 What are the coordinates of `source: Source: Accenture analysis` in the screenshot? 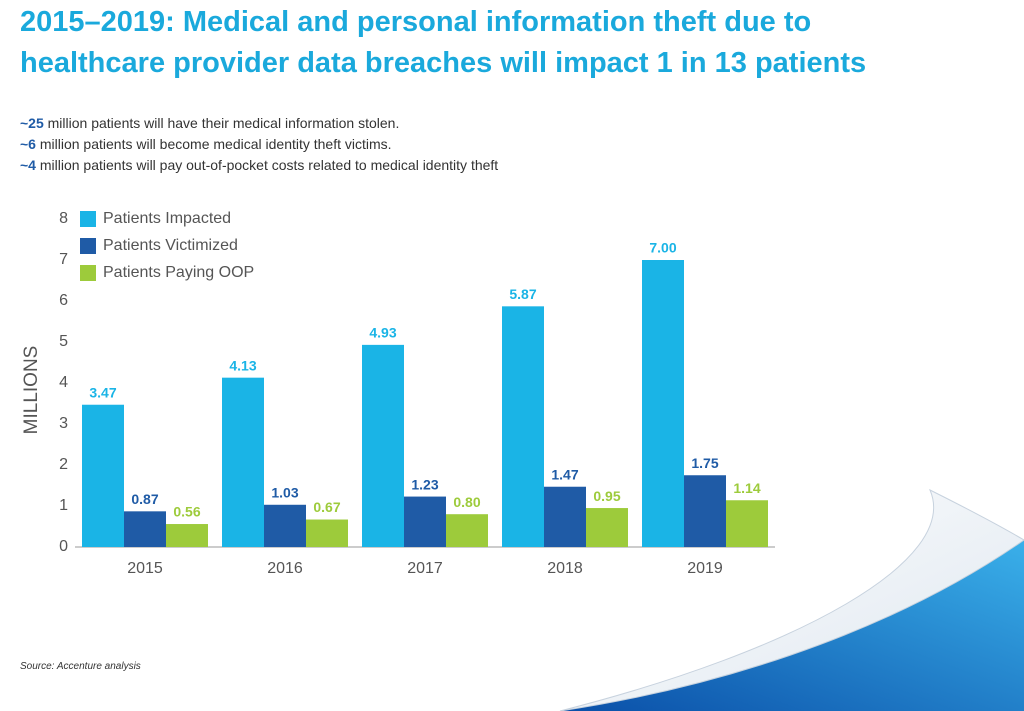 It's located at (80, 666).